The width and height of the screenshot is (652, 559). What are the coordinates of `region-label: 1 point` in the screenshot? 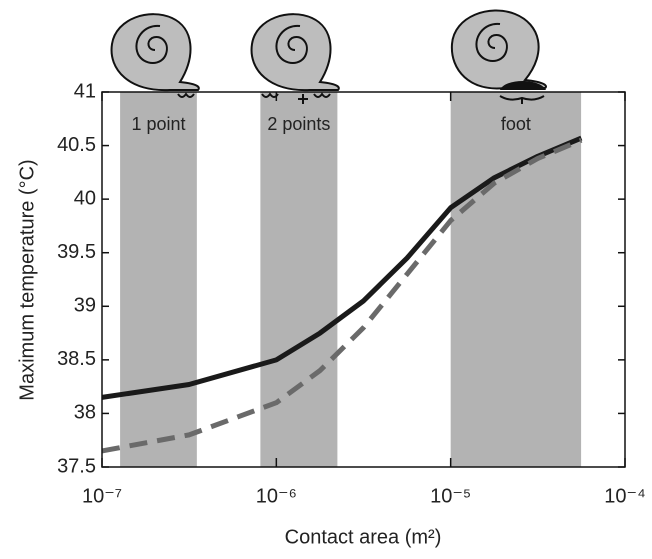 It's located at (158, 124).